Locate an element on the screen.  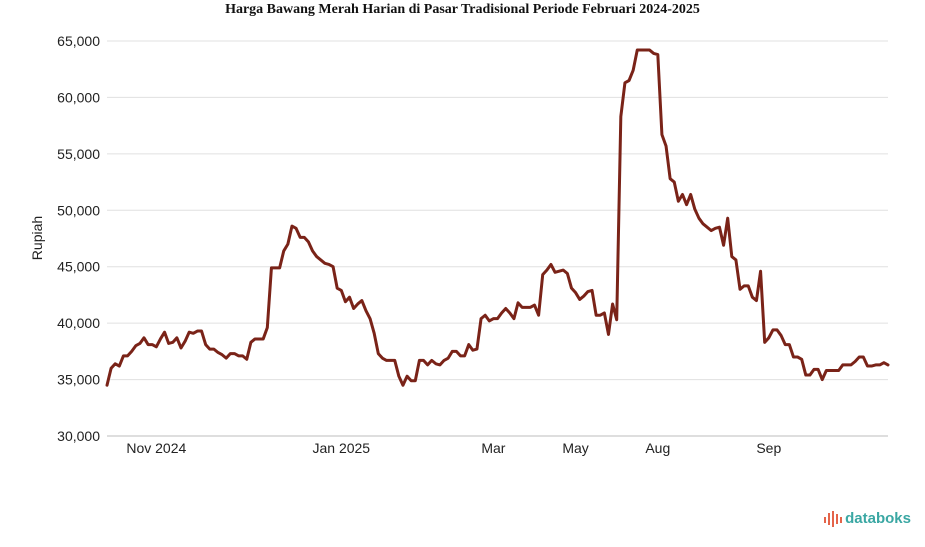
y-tick-label: 55,000 is located at coordinates (78, 154).